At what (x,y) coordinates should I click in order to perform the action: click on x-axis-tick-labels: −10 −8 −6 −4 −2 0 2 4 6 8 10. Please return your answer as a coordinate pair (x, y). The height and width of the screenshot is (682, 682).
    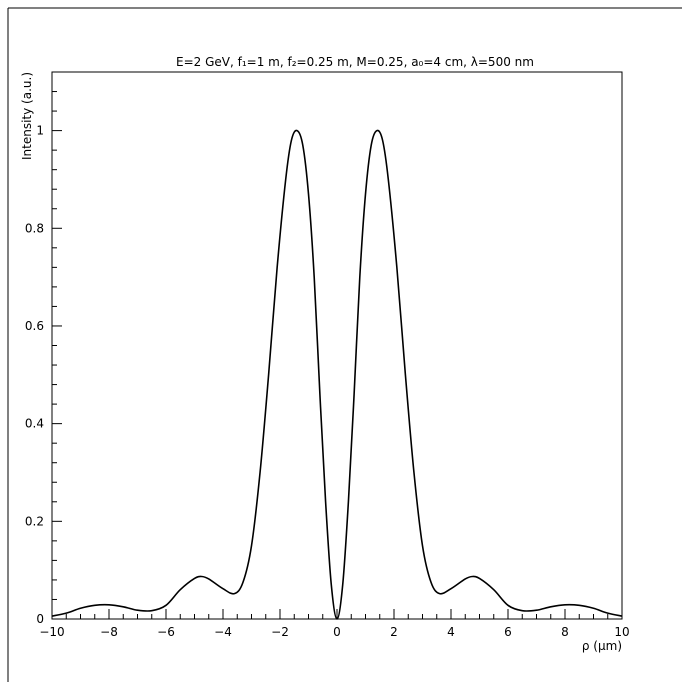
    Looking at the image, I should click on (334, 632).